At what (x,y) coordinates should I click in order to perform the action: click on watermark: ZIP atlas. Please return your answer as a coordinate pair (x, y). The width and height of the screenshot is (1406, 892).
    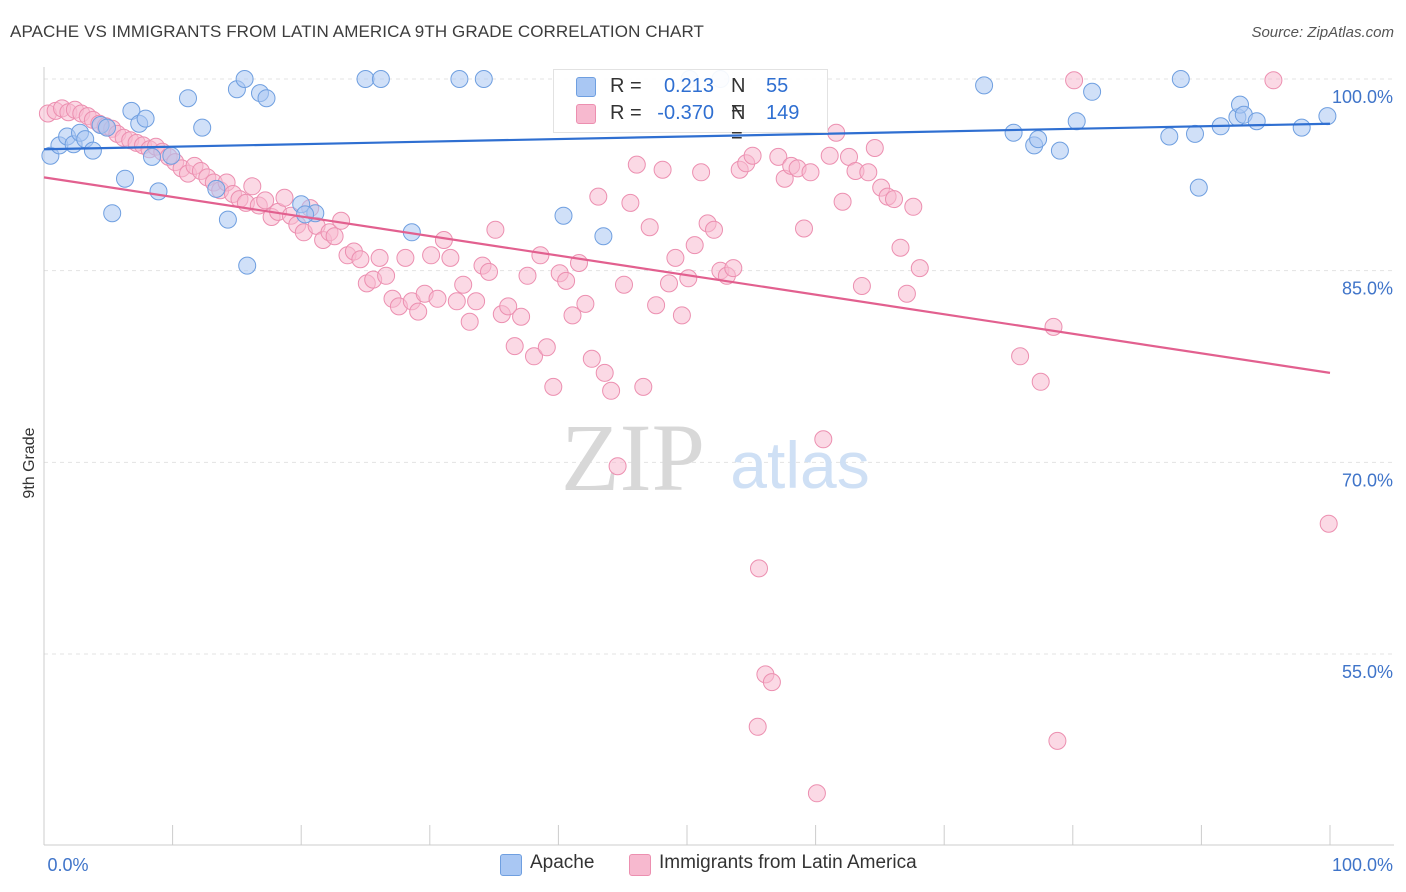
    Looking at the image, I should click on (715, 457).